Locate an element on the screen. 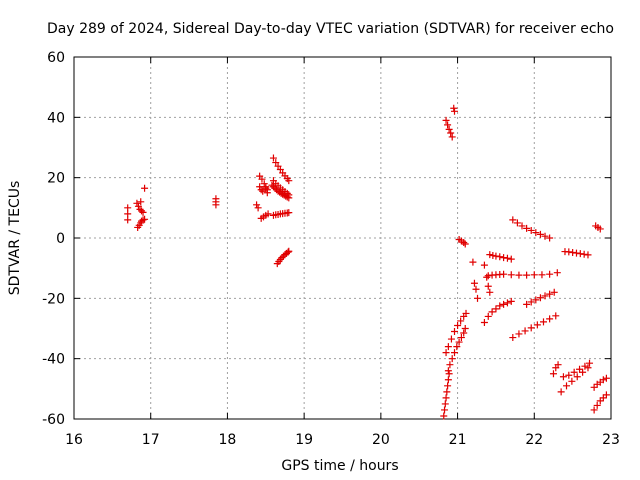 This screenshot has width=640, height=480. x-tick-label: 20 is located at coordinates (381, 440).